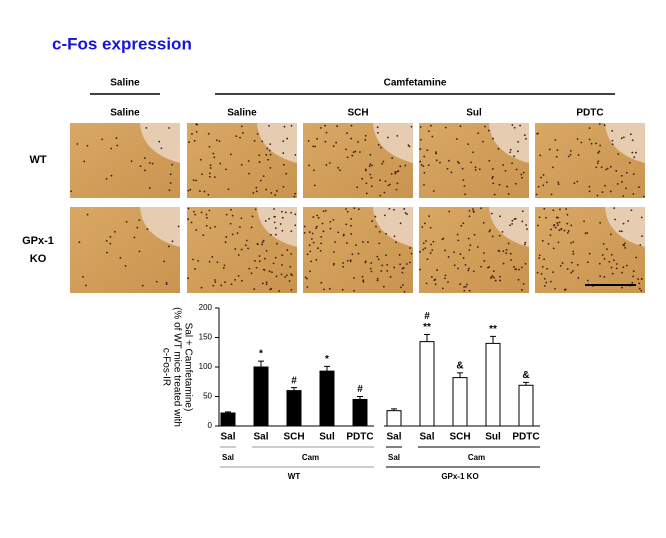  What do you see at coordinates (476, 457) in the screenshot?
I see `group-label: Cam` at bounding box center [476, 457].